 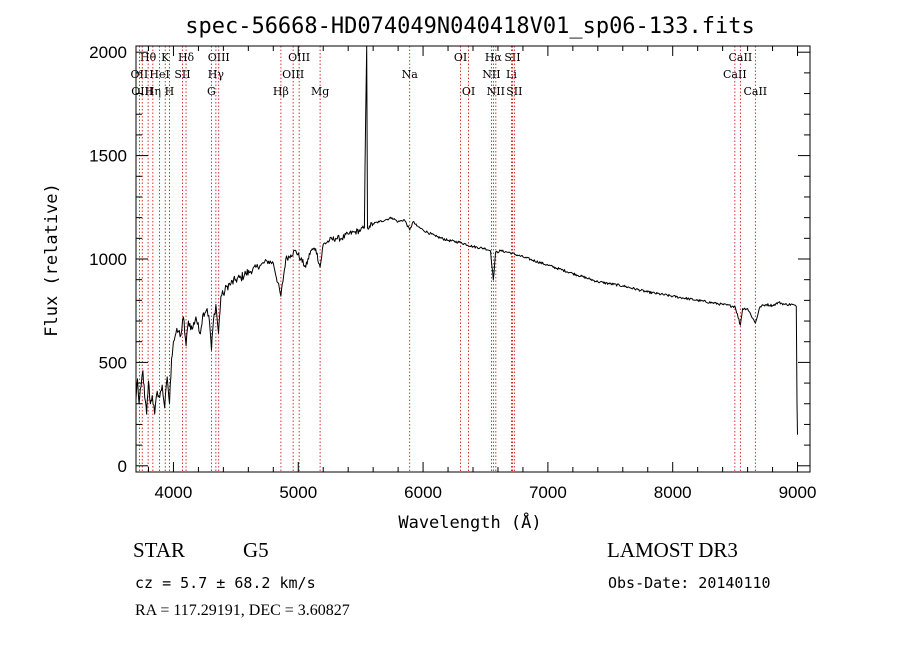 What do you see at coordinates (320, 91) in the screenshot?
I see `spectral-line-label: Mg` at bounding box center [320, 91].